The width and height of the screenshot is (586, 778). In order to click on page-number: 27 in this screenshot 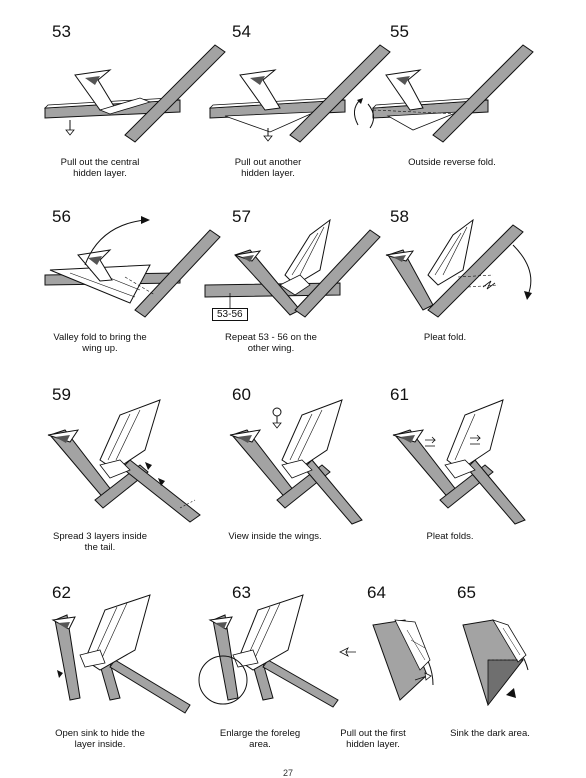, I will do `click(288, 773)`.